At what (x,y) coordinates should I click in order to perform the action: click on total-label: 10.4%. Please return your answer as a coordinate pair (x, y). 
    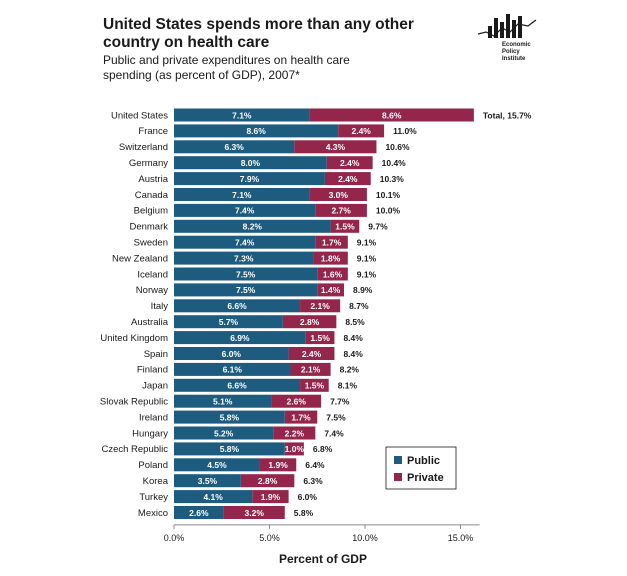
    Looking at the image, I should click on (394, 163).